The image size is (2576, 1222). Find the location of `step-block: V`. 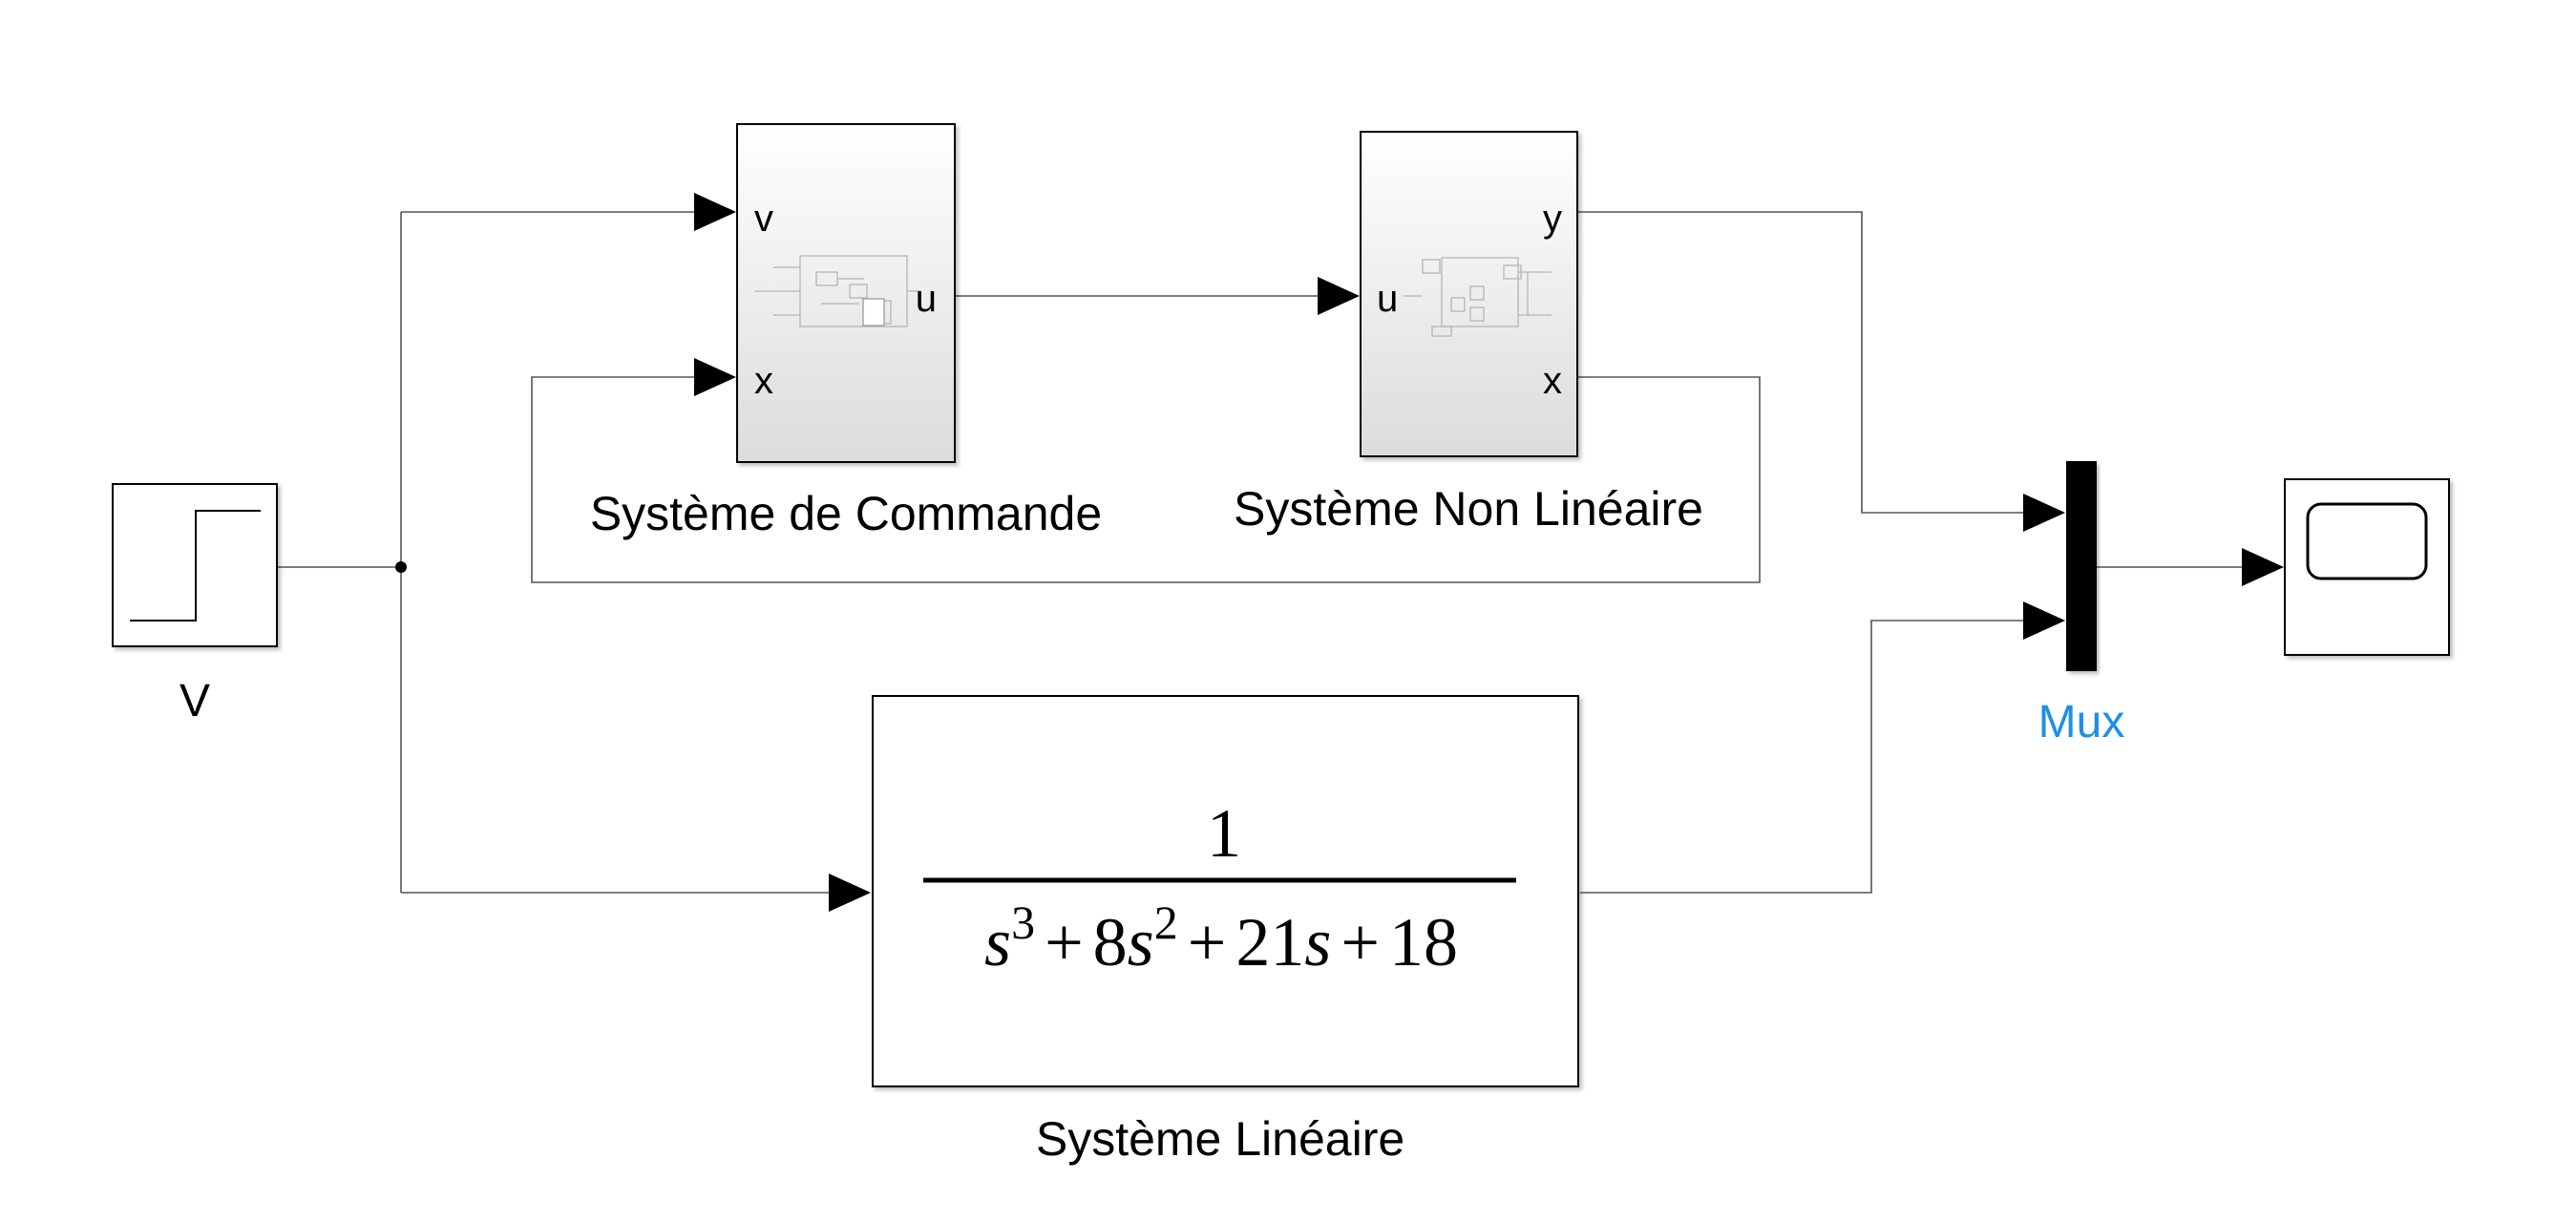

step-block: V is located at coordinates (195, 605).